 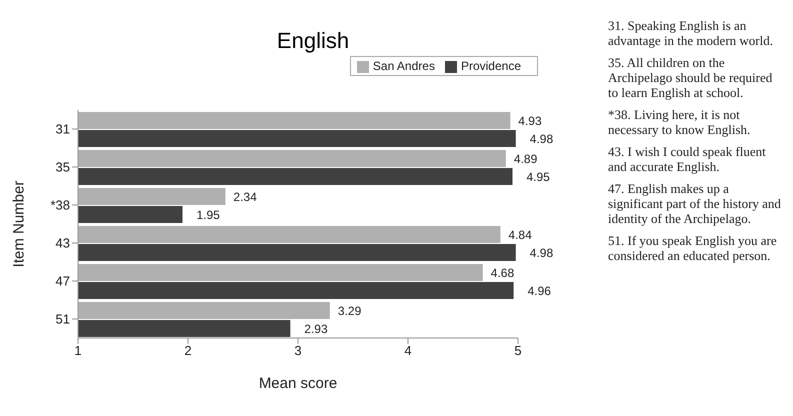 What do you see at coordinates (691, 77) in the screenshot?
I see `text: 35. All children on the Archipelago should be required to learn English at school.` at bounding box center [691, 77].